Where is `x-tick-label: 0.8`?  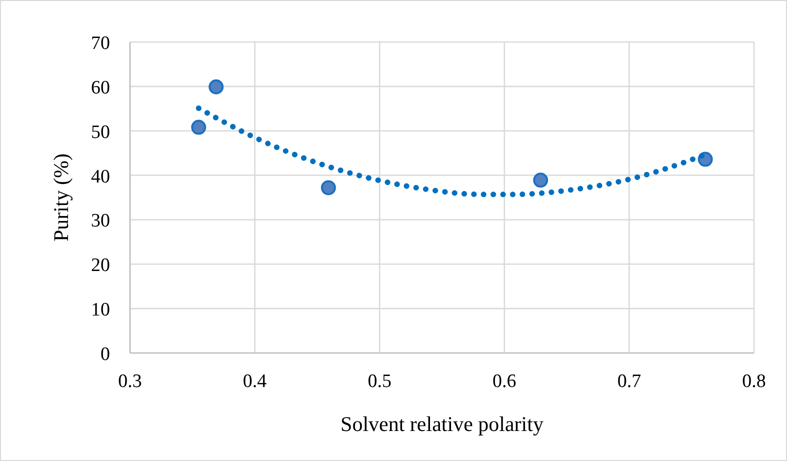 x-tick-label: 0.8 is located at coordinates (754, 381).